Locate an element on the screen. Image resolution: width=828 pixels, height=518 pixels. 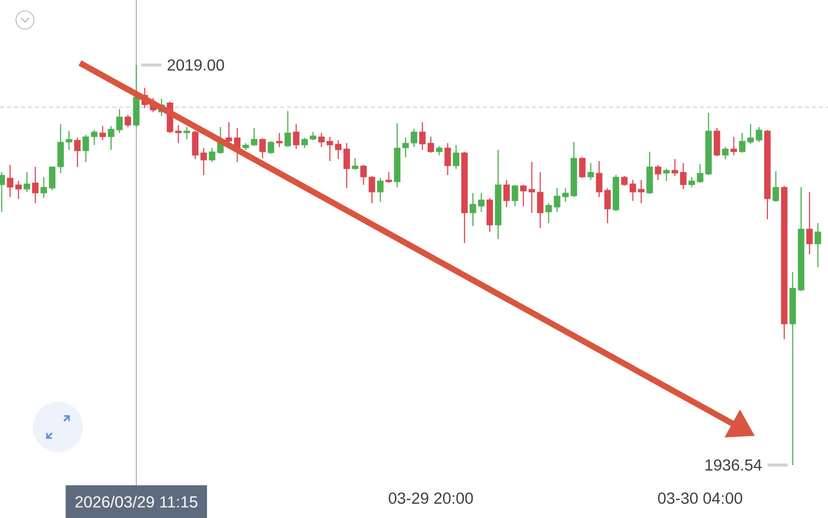
ref-line-label: 2026/03/29 11:15 is located at coordinates (136, 502).